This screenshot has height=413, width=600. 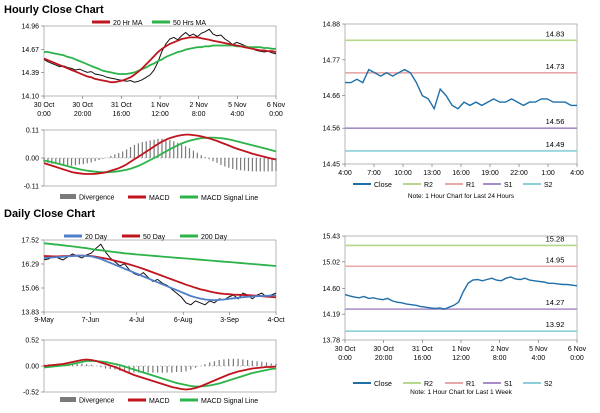 What do you see at coordinates (470, 185) in the screenshot?
I see `legend-r1-label: R1` at bounding box center [470, 185].